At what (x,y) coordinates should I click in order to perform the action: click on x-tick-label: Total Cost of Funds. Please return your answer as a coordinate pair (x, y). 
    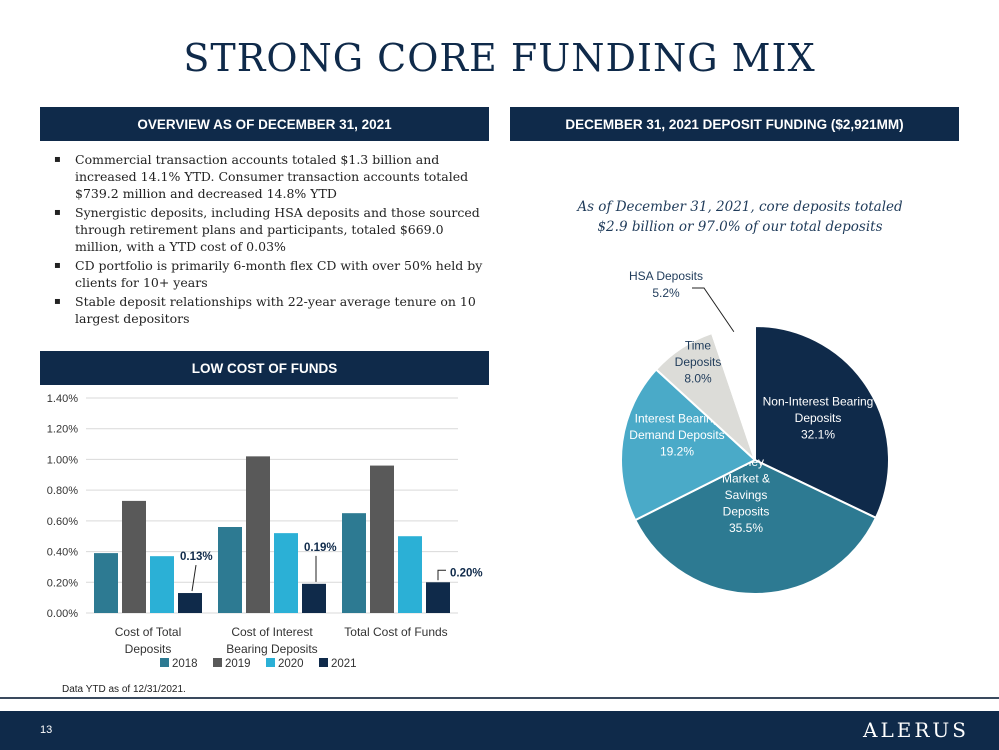
    Looking at the image, I should click on (395, 632).